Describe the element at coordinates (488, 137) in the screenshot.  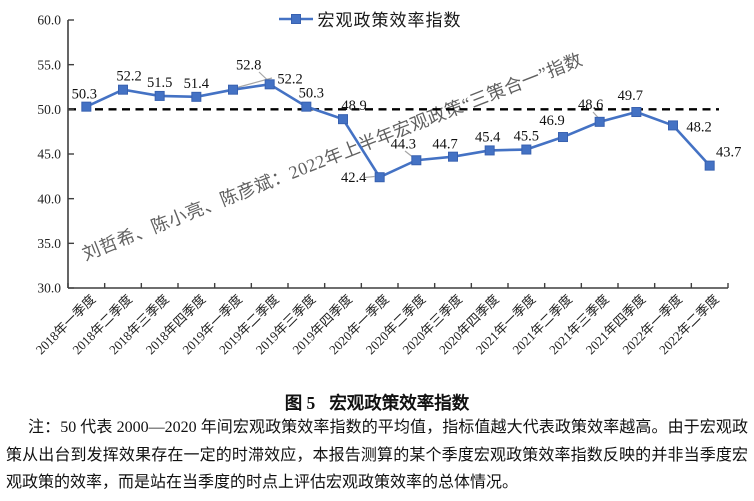
I see `data-point-label: 45.4` at that location.